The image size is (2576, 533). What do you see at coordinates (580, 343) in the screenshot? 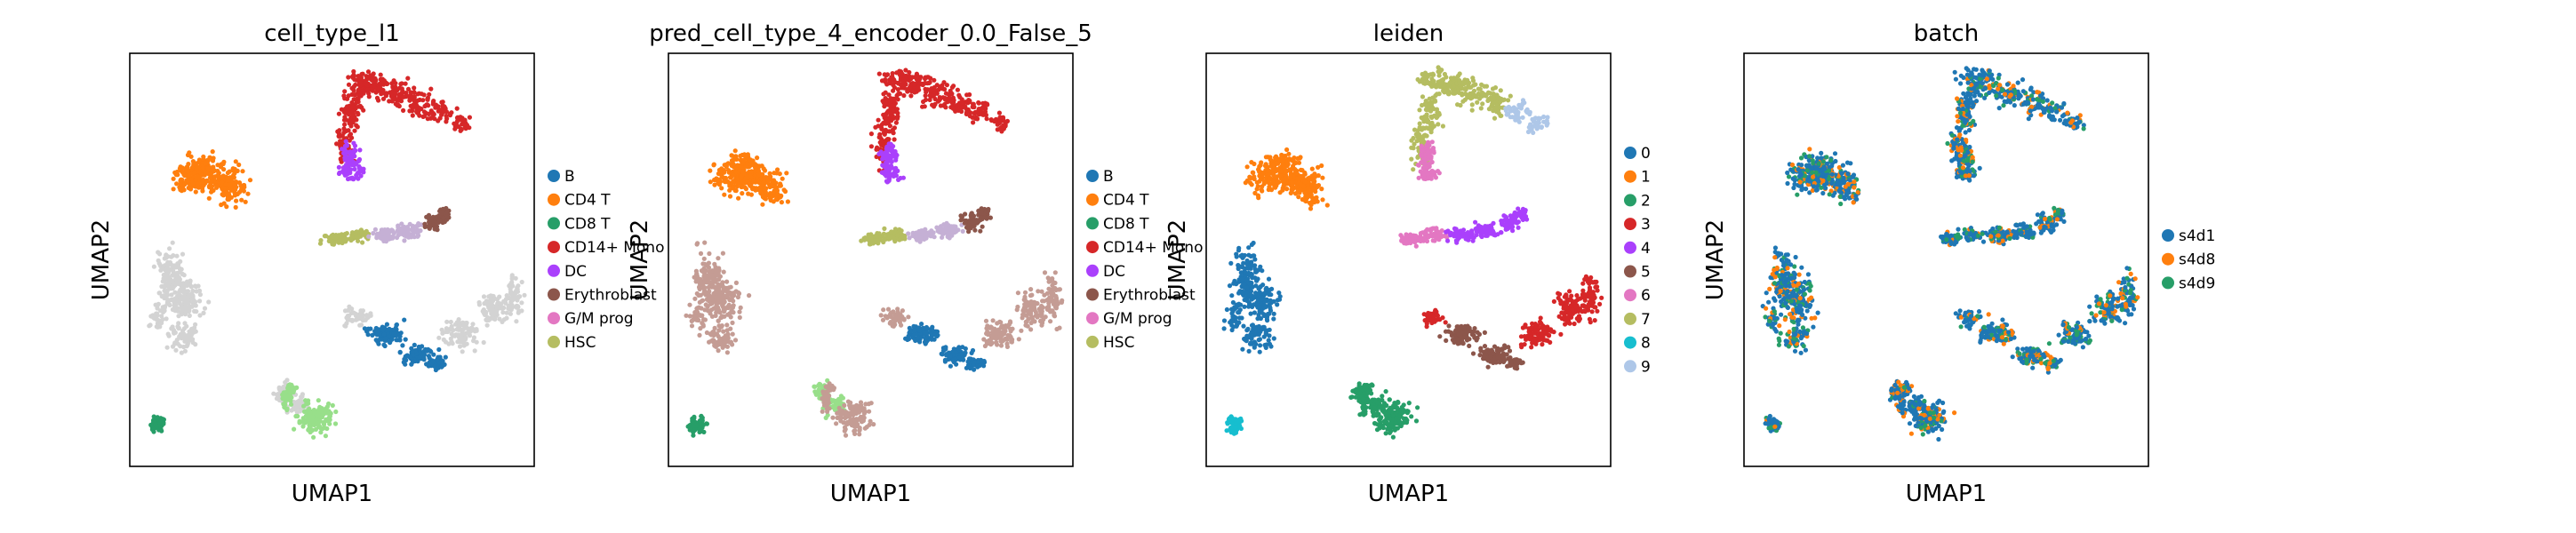
I see `legend-label: HSC` at bounding box center [580, 343].